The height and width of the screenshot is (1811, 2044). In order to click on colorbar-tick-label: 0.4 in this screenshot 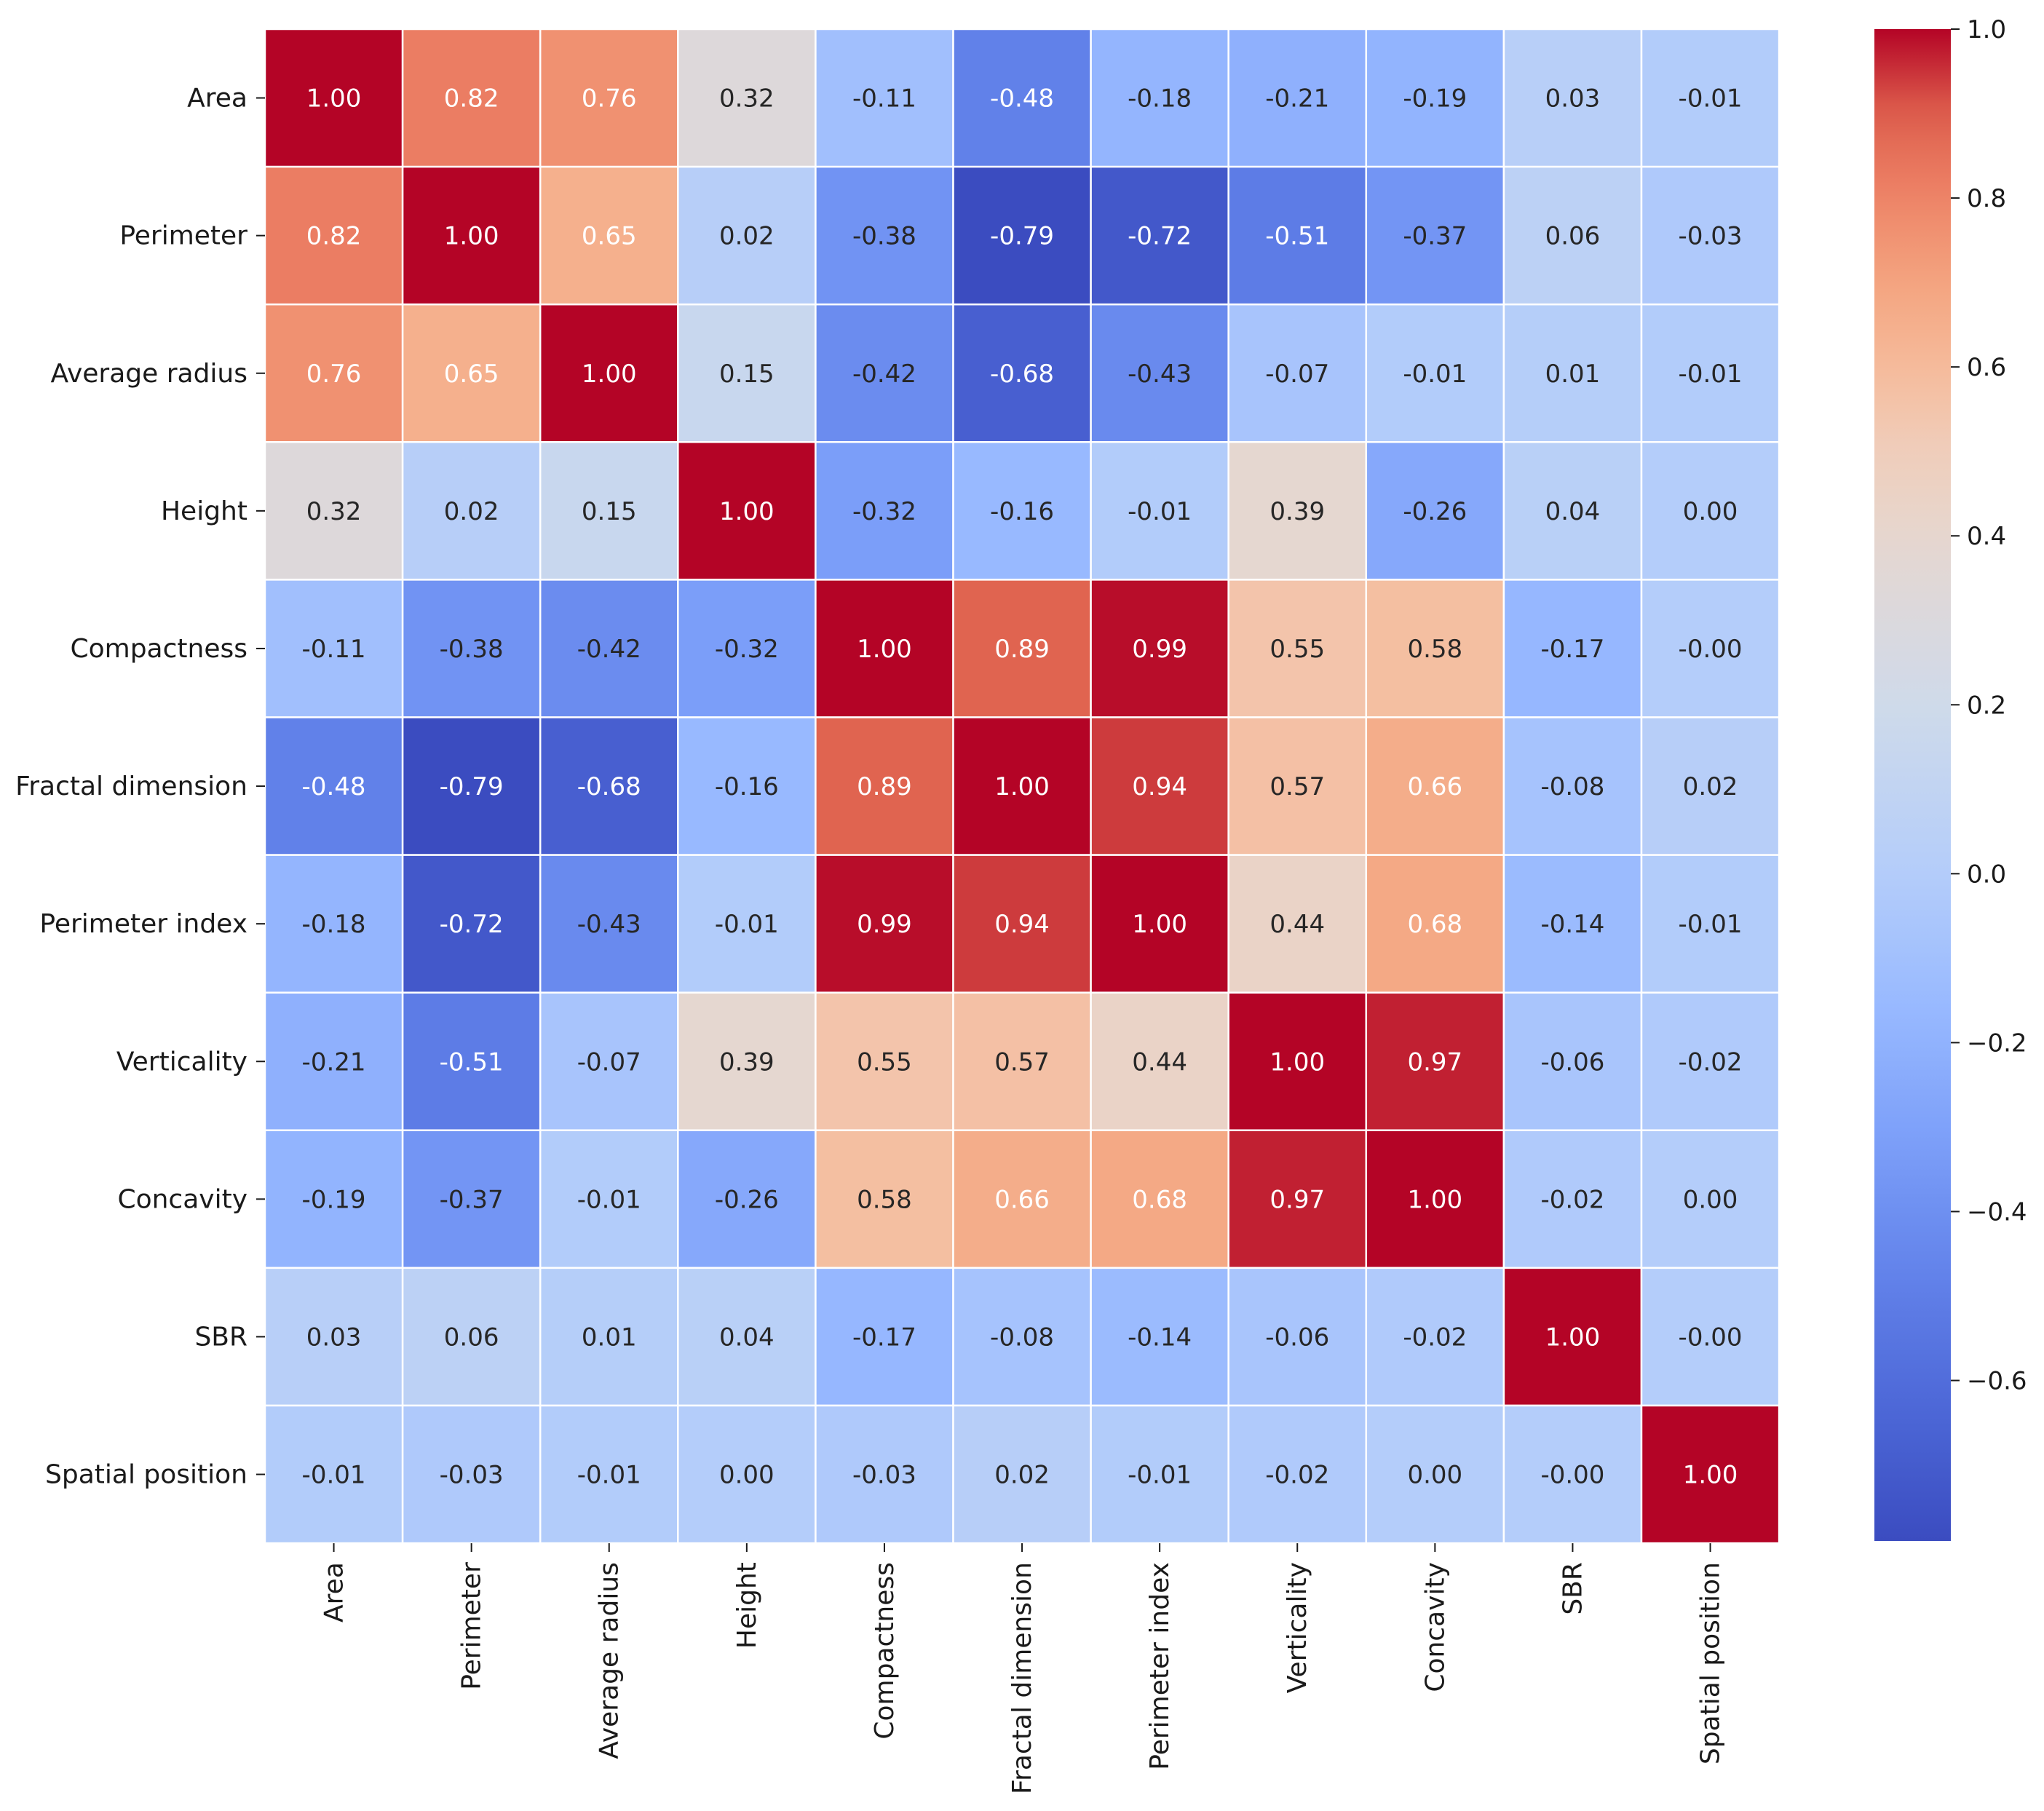, I will do `click(1986, 536)`.